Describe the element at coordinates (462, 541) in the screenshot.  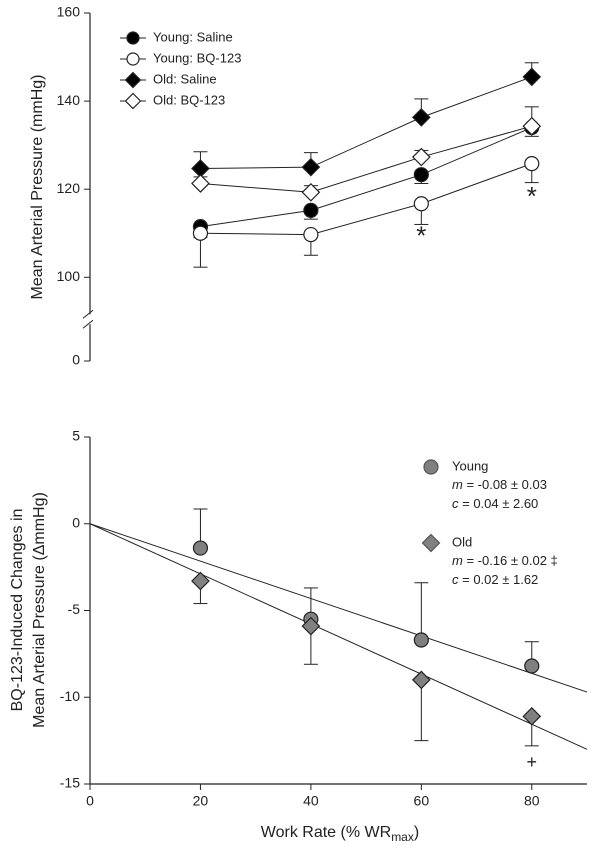
I see `legend-label: Old` at that location.